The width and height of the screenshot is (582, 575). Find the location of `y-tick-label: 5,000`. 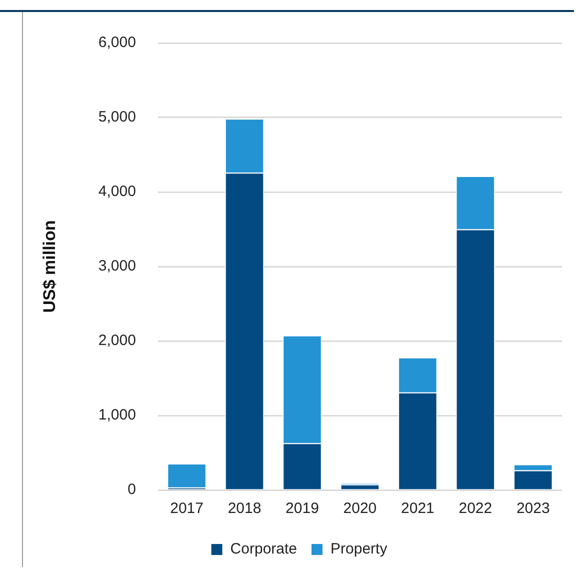

y-tick-label: 5,000 is located at coordinates (117, 117).